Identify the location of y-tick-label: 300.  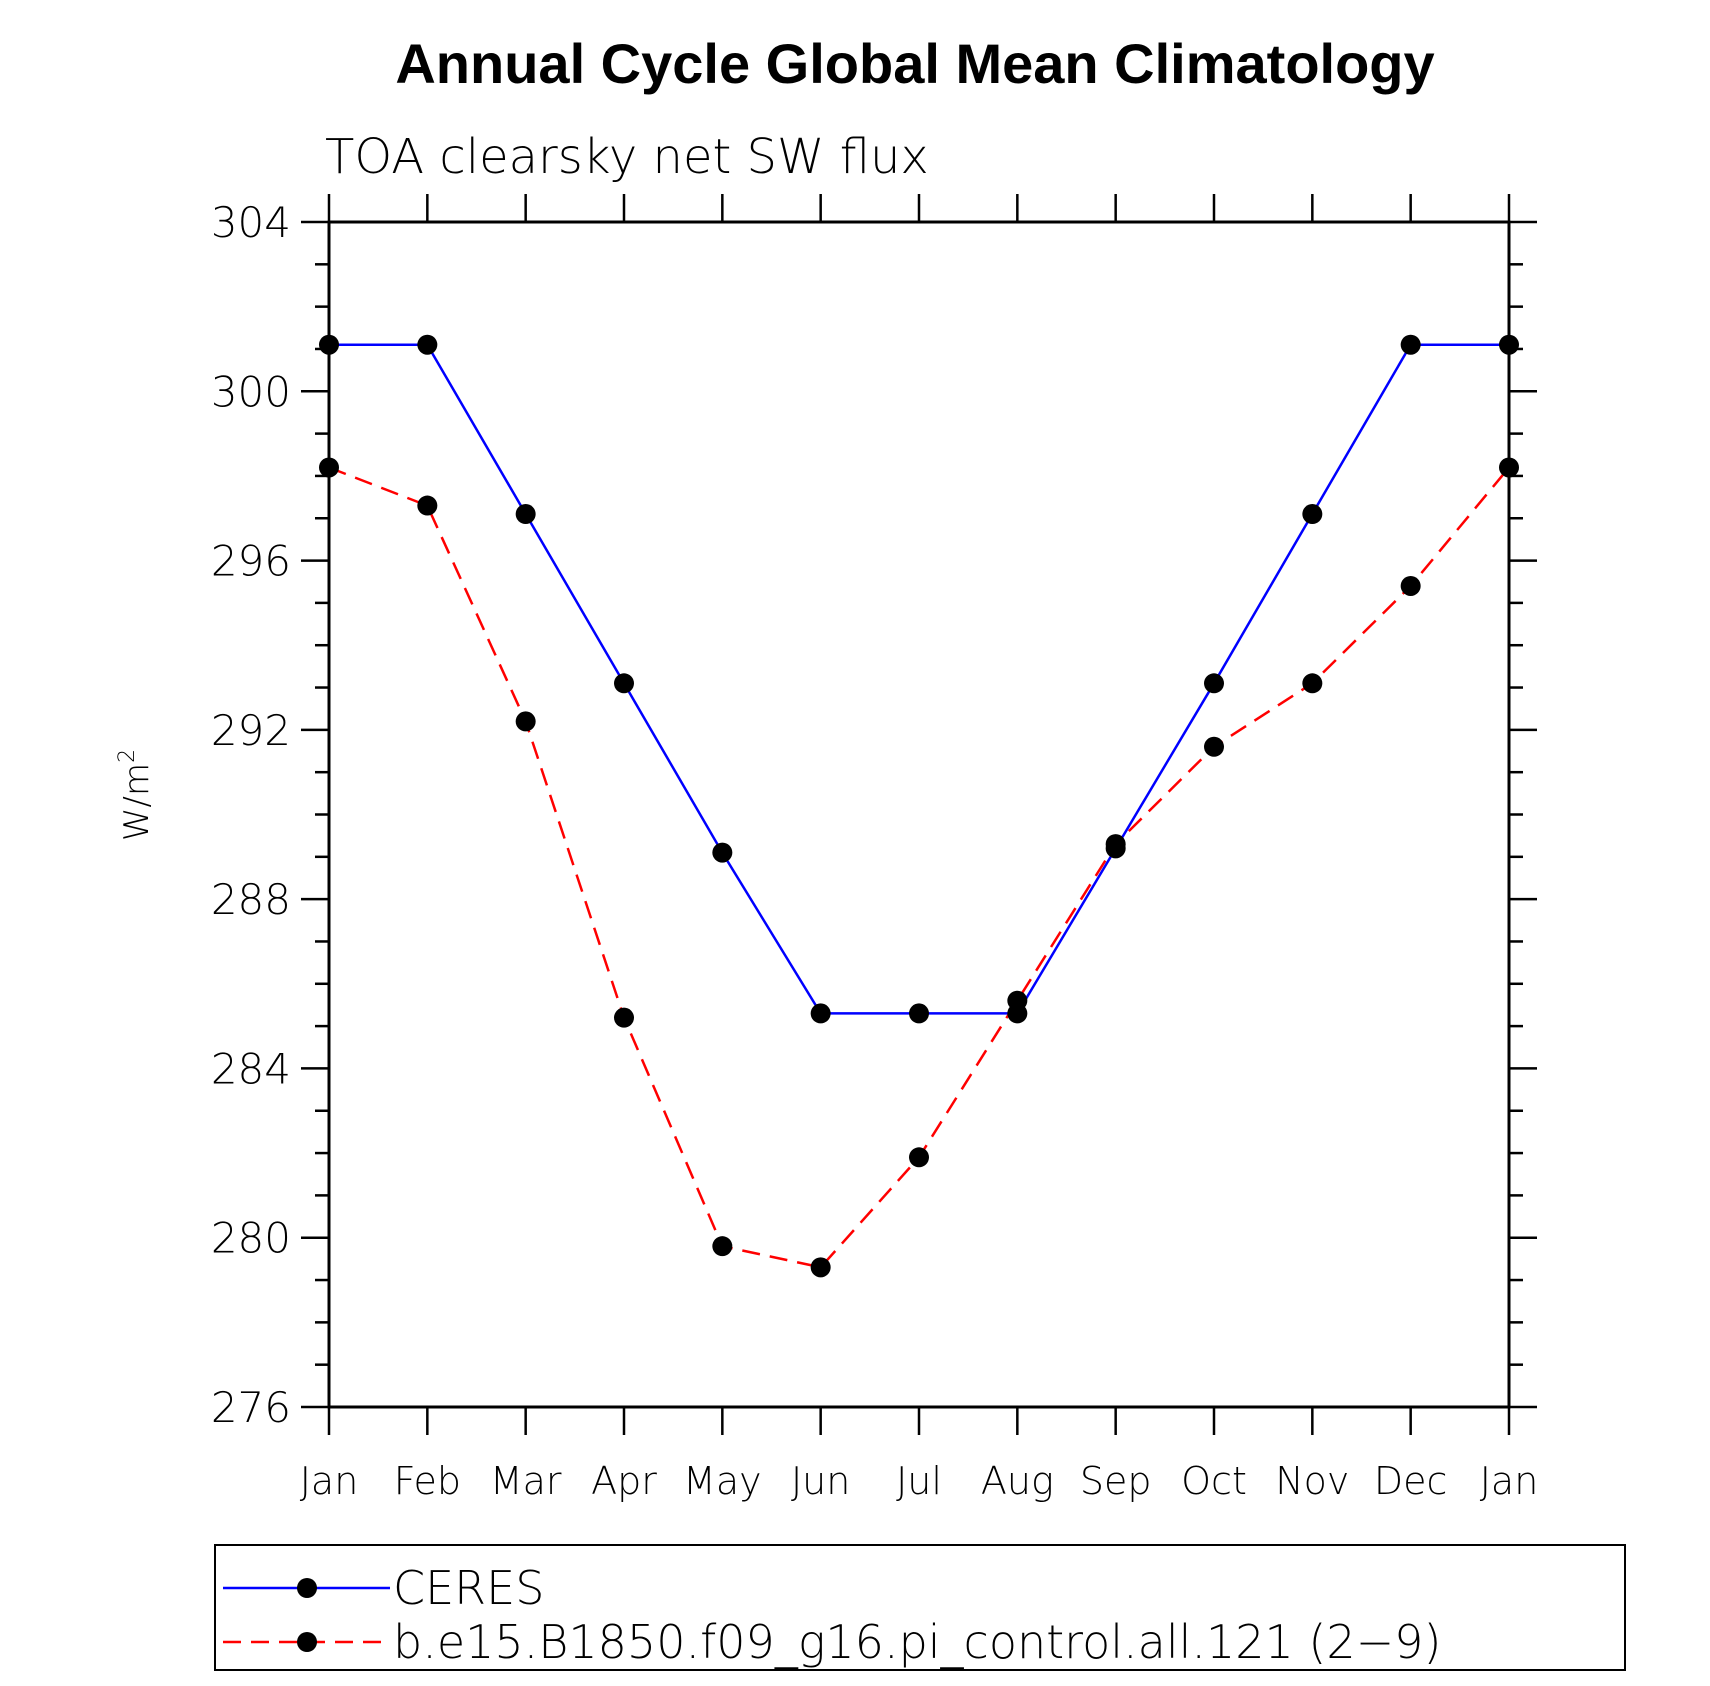
(251, 391).